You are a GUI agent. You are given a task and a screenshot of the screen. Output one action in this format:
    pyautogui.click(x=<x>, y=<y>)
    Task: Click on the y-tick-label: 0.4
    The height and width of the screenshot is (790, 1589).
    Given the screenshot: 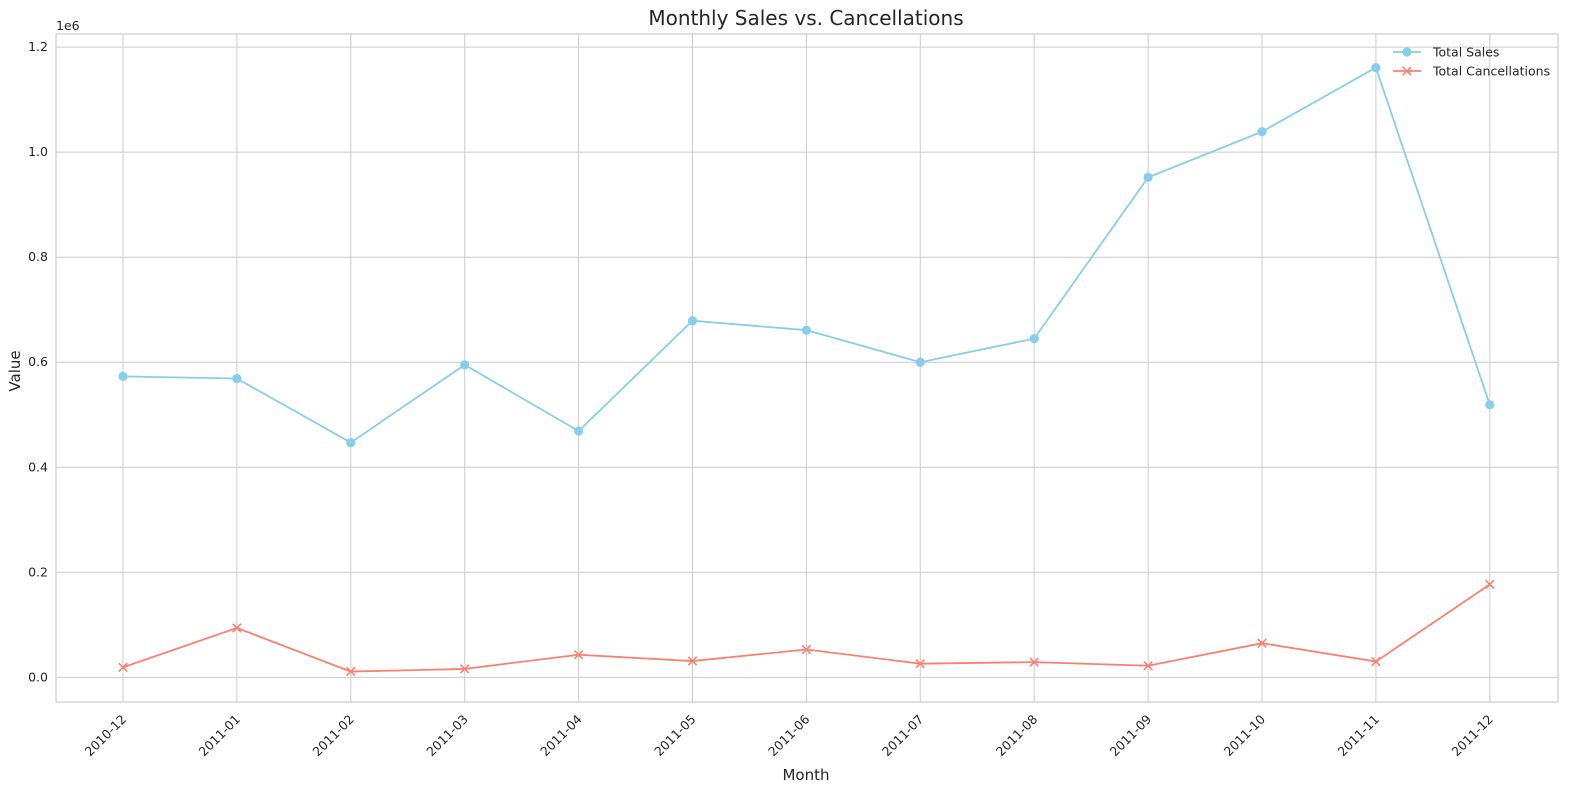 What is the action you would take?
    pyautogui.click(x=38, y=466)
    